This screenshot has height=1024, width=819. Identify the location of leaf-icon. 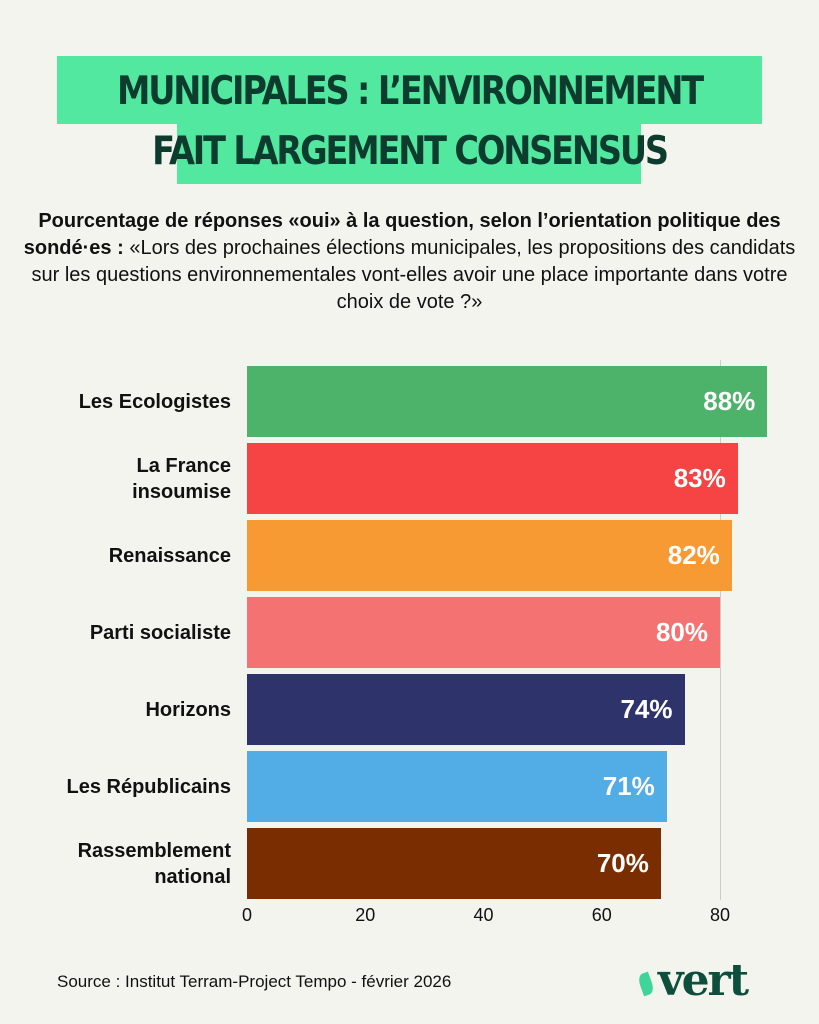
(646, 983).